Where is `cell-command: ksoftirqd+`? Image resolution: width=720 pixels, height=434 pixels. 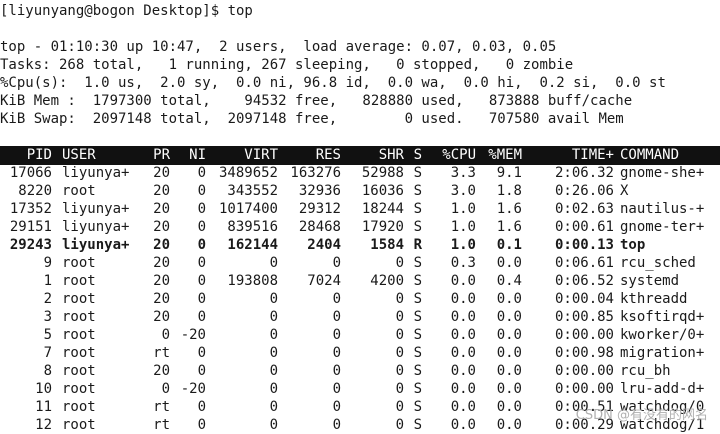
cell-command: ksoftirqd+ is located at coordinates (662, 317).